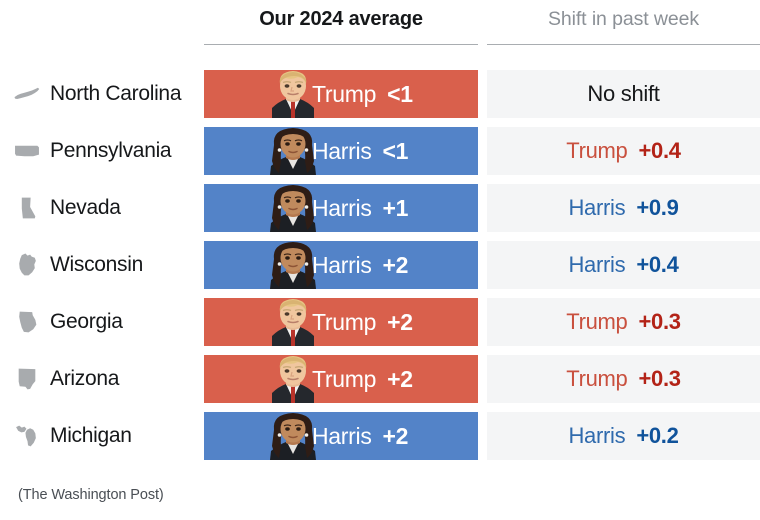  I want to click on state-cell: Arizona, so click(99, 379).